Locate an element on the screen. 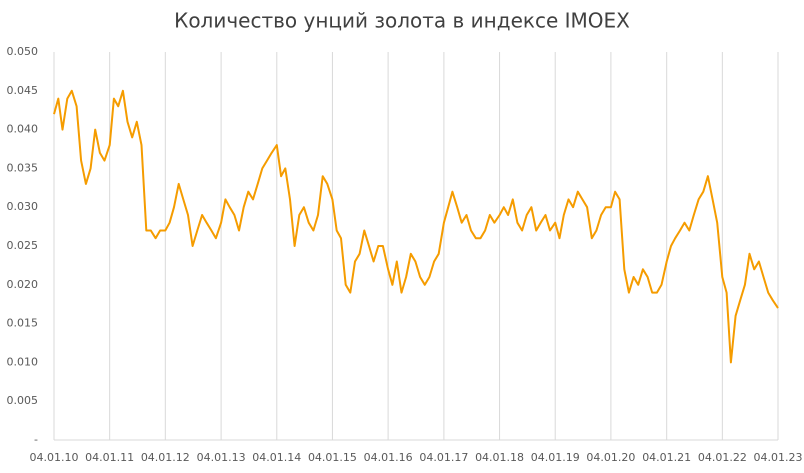 This screenshot has width=804, height=473. x-tick-label: 04.01.22 is located at coordinates (722, 457).